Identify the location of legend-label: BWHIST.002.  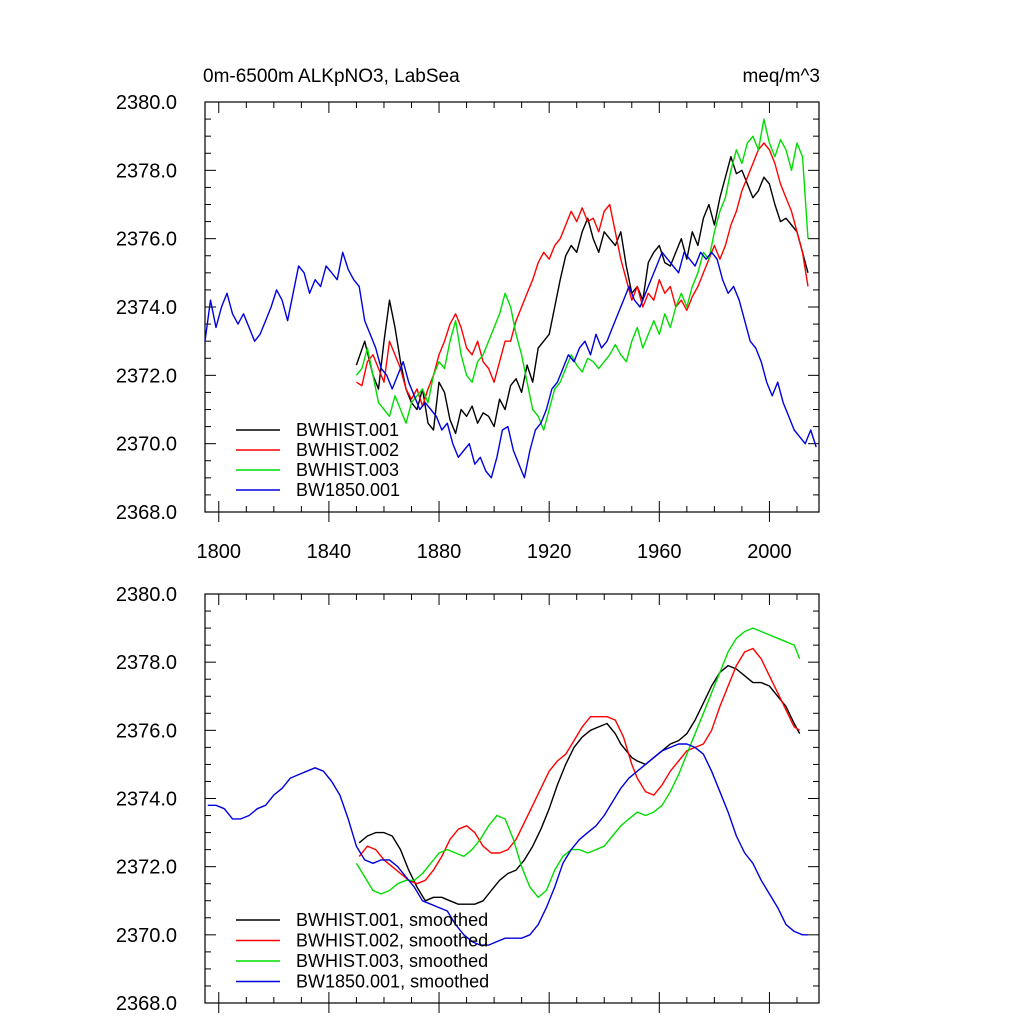
(347, 450).